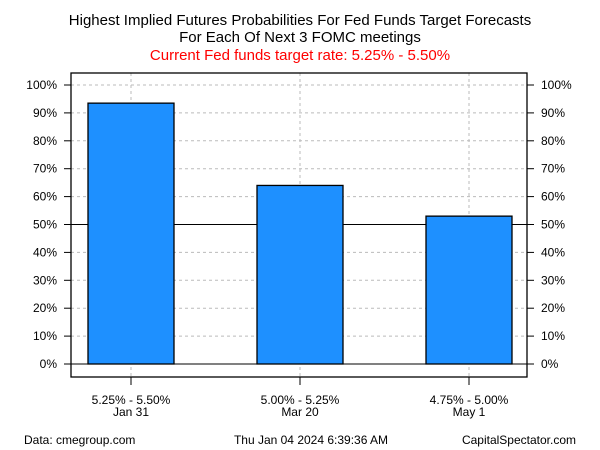 This screenshot has width=600, height=450. Describe the element at coordinates (45, 169) in the screenshot. I see `y-tick-label-left: 70%` at that location.